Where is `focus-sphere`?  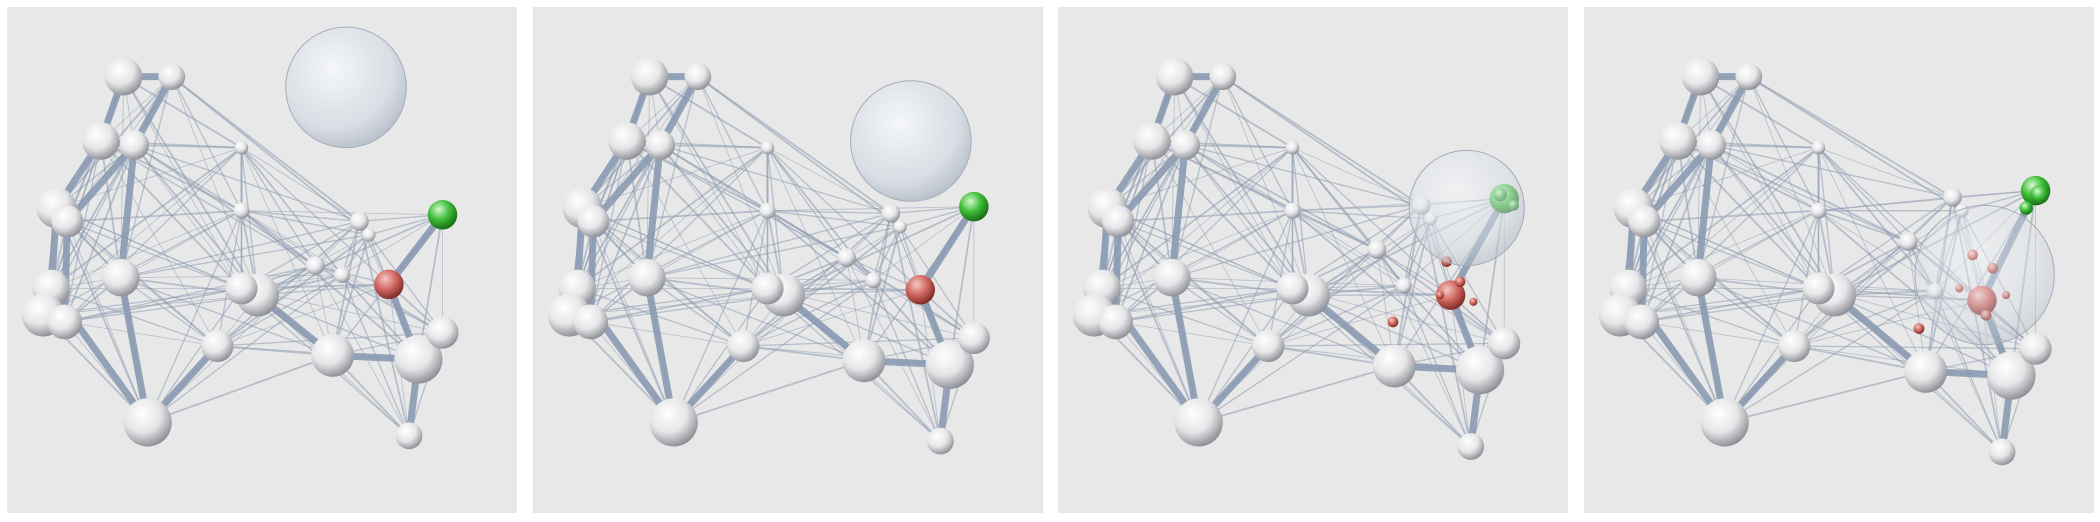 focus-sphere is located at coordinates (346, 87).